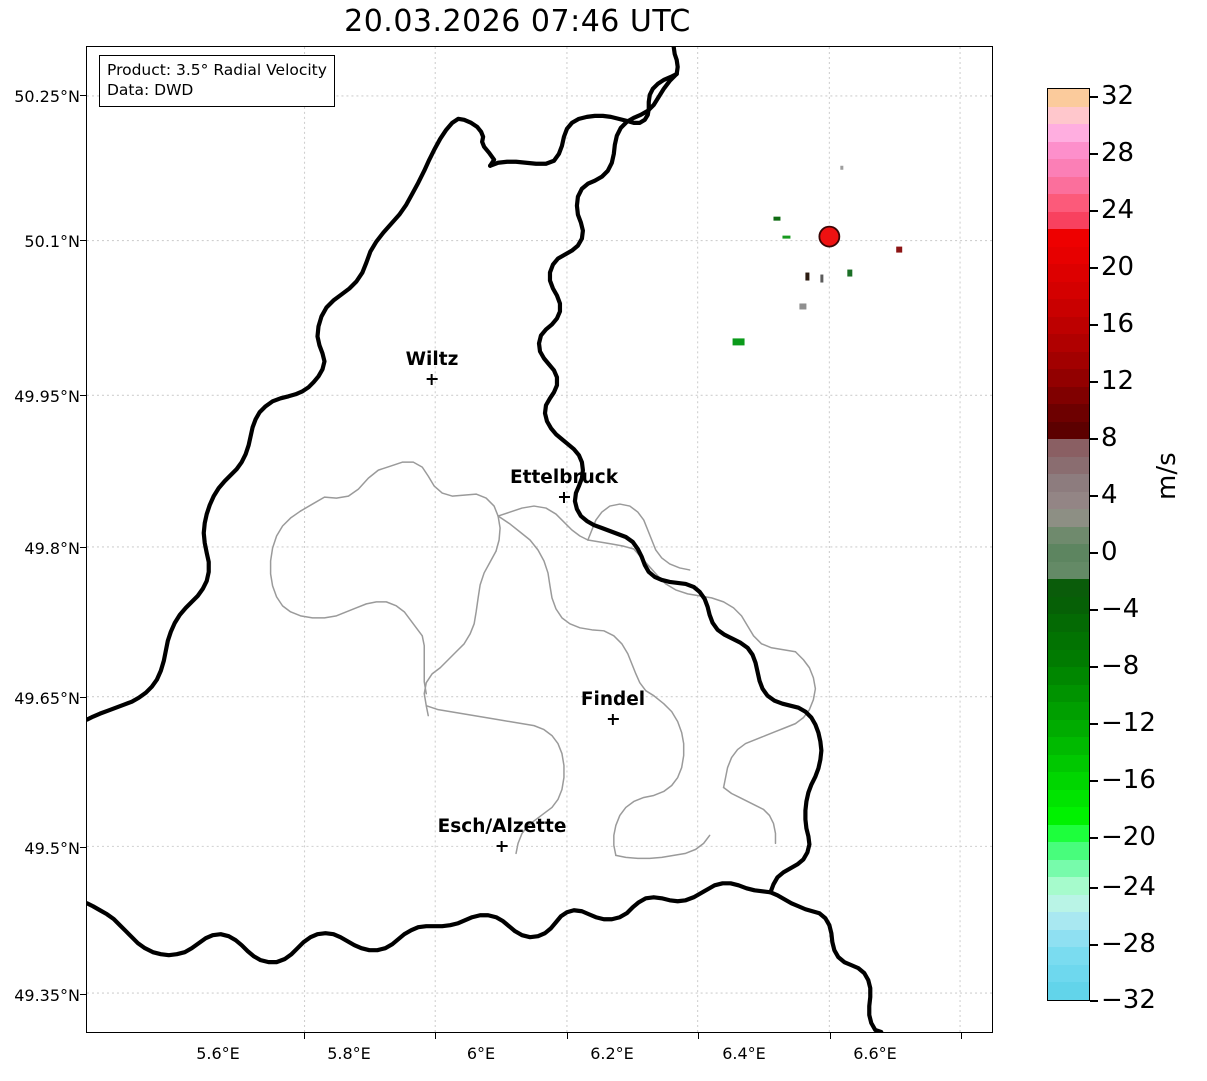  Describe the element at coordinates (218, 1053) in the screenshot. I see `x-tick-label: 5.6°E` at that location.